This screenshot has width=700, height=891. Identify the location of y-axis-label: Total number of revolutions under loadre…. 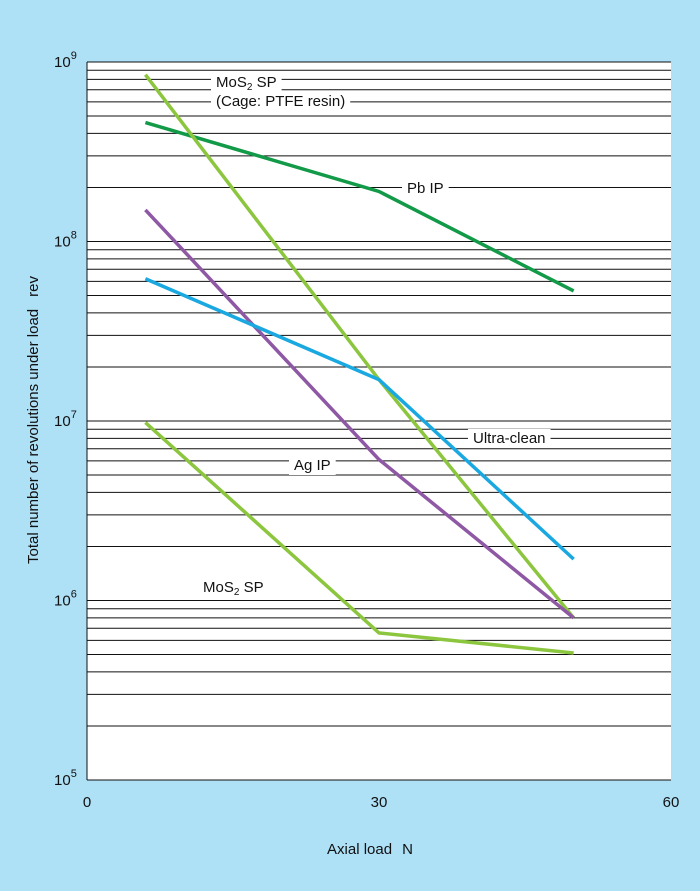
(33, 420).